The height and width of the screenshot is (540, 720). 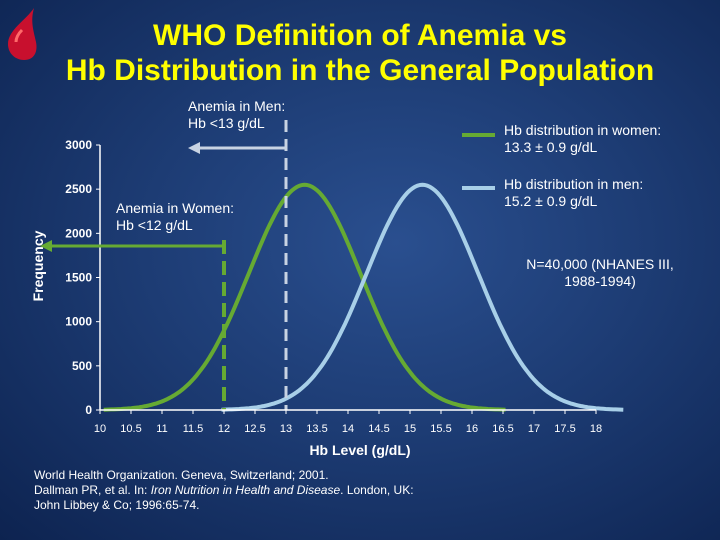 I want to click on x-tick-label: 10.5, so click(x=130, y=429).